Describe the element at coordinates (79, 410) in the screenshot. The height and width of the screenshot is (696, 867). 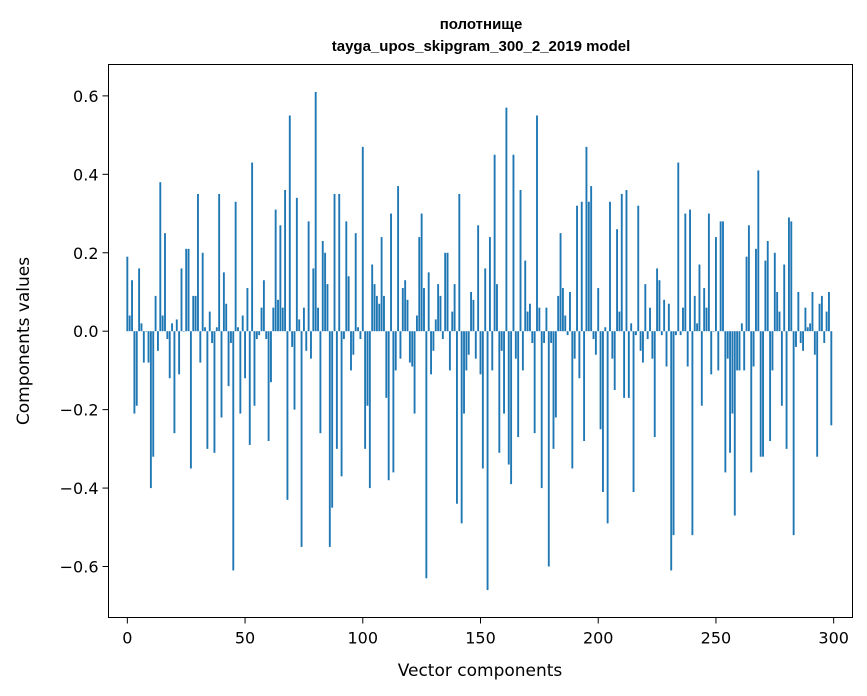
I see `y-tick-label: −0.2` at that location.